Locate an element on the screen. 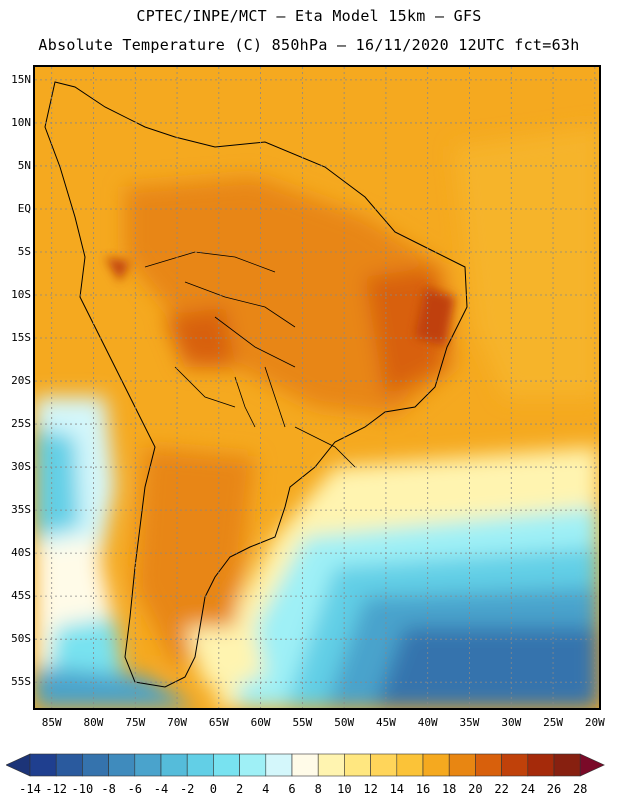 The width and height of the screenshot is (618, 800). colorbar-label: -6 is located at coordinates (135, 789).